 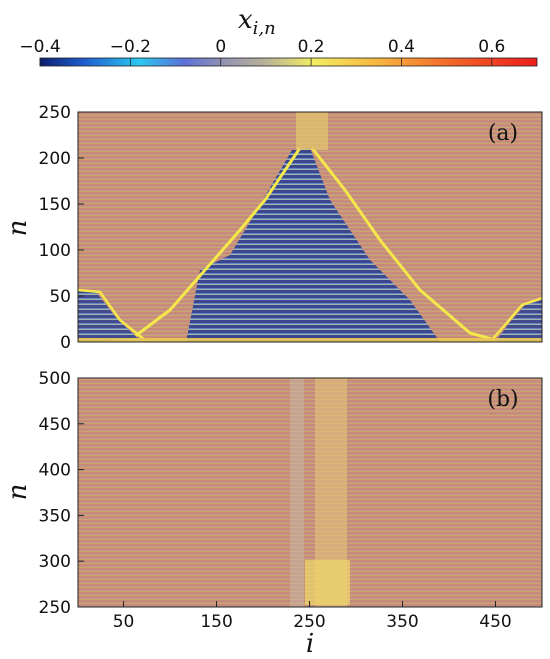 I want to click on colorbar-tick-label: 0.2, so click(x=311, y=47).